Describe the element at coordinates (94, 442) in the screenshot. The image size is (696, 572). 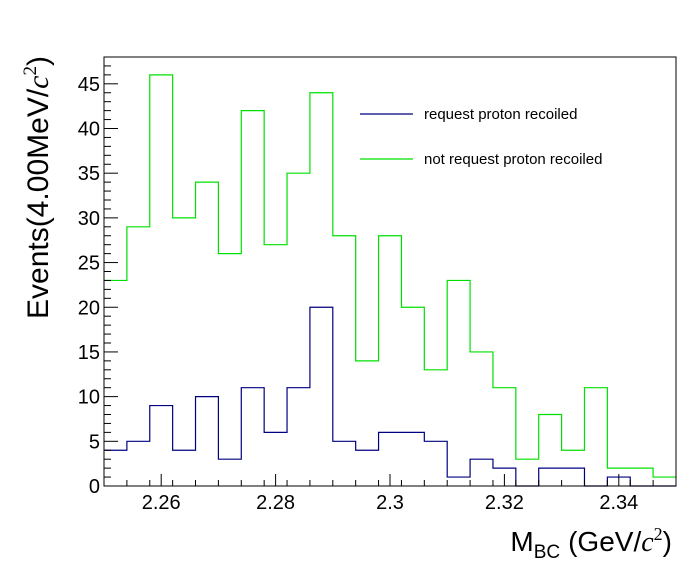
I see `y-tick-label: 5` at that location.